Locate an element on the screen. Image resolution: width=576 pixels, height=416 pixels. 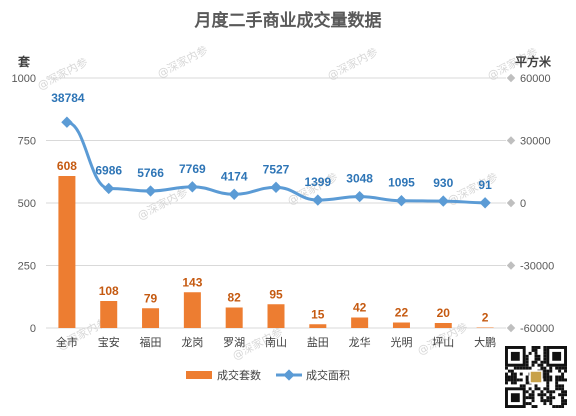
left-tick-label: 250 is located at coordinates (27, 267).